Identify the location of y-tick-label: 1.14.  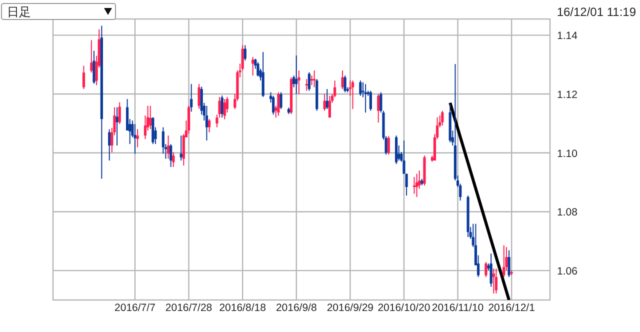
(567, 36).